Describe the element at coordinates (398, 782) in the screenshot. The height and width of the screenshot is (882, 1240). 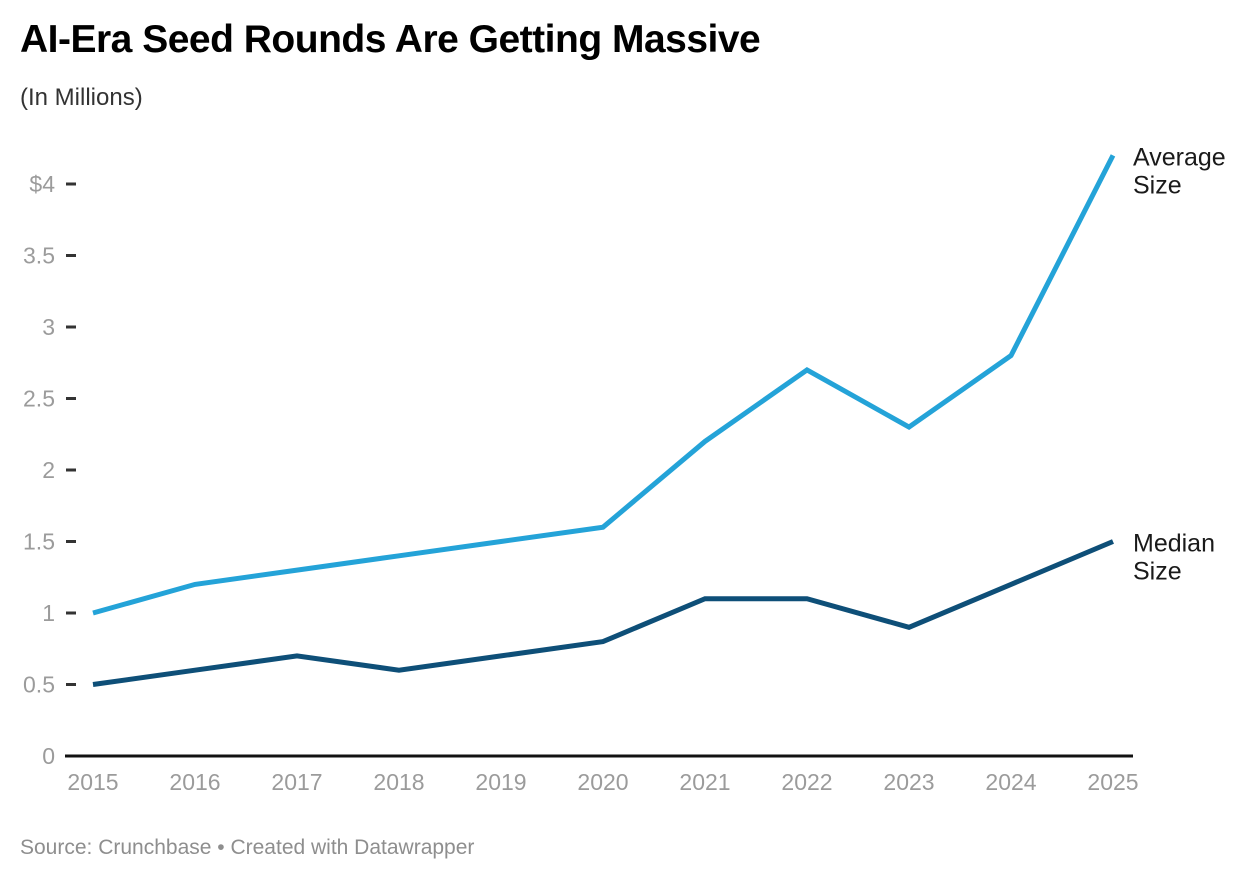
I see `x-year-label: 2018` at that location.